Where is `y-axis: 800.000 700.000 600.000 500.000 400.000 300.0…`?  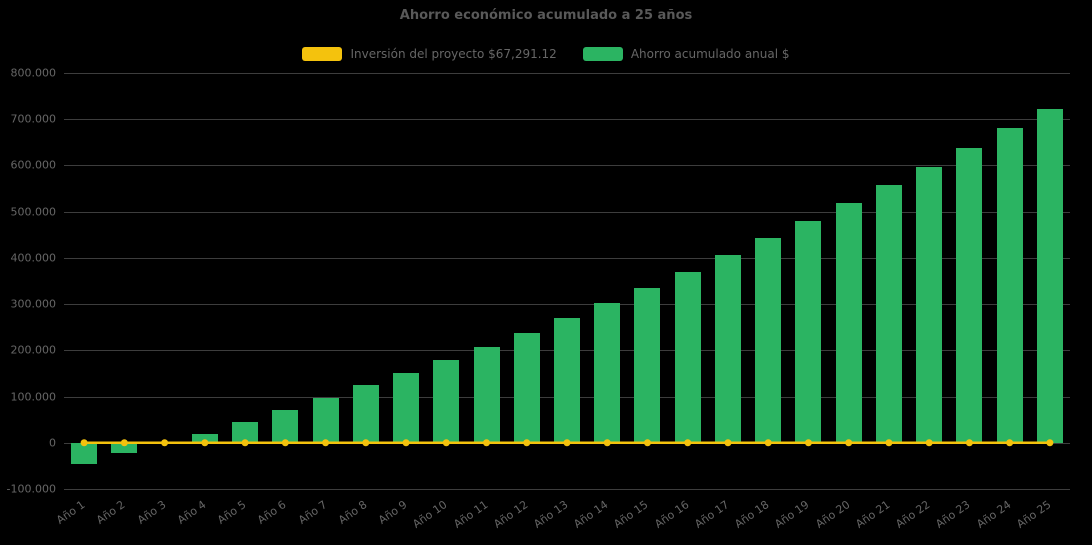
y-axis: 800.000 700.000 600.000 500.000 400.000 300.0… is located at coordinates (28, 281).